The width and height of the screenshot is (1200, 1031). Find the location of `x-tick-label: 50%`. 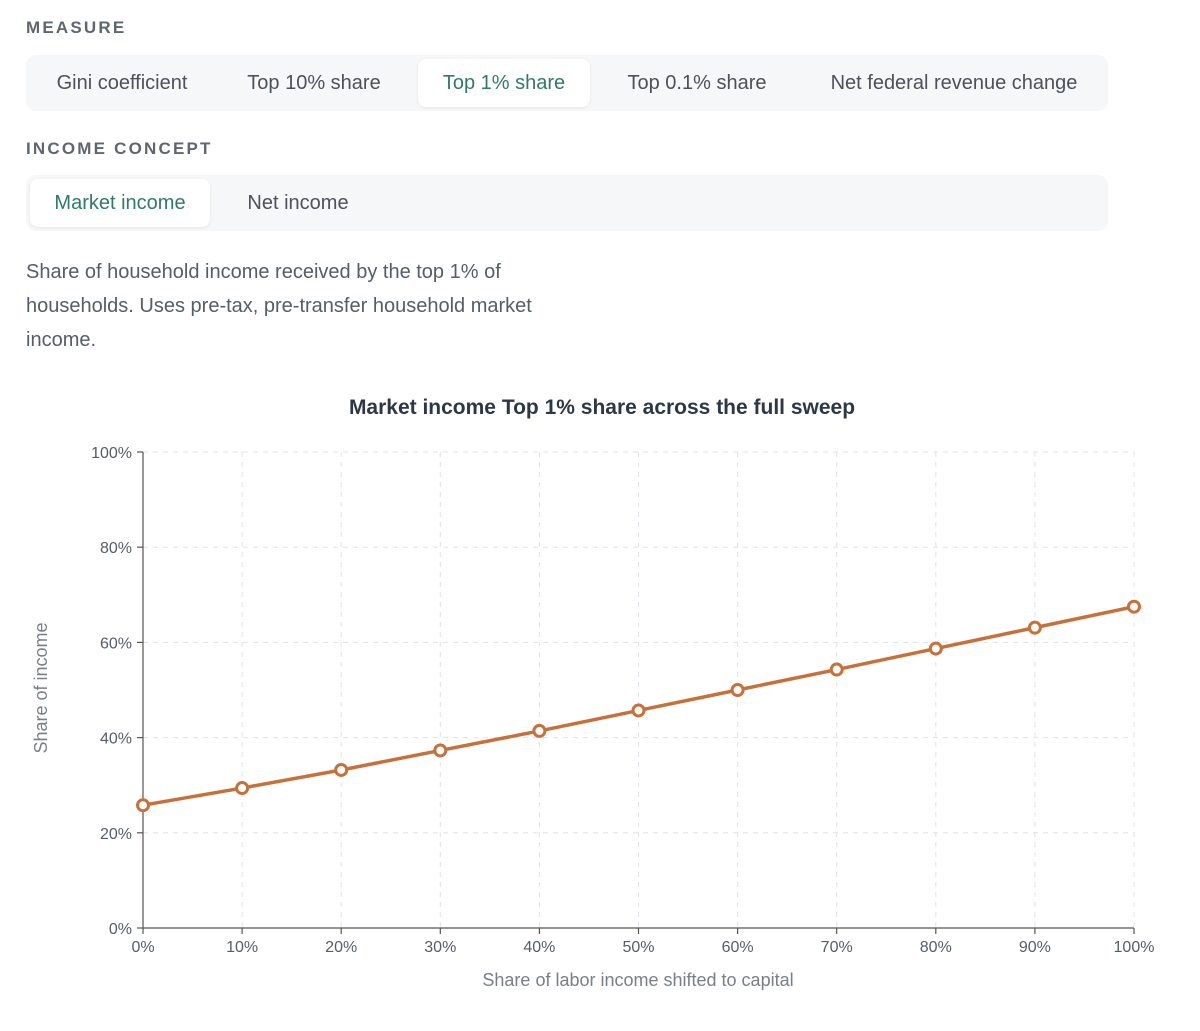

x-tick-label: 50% is located at coordinates (638, 947).